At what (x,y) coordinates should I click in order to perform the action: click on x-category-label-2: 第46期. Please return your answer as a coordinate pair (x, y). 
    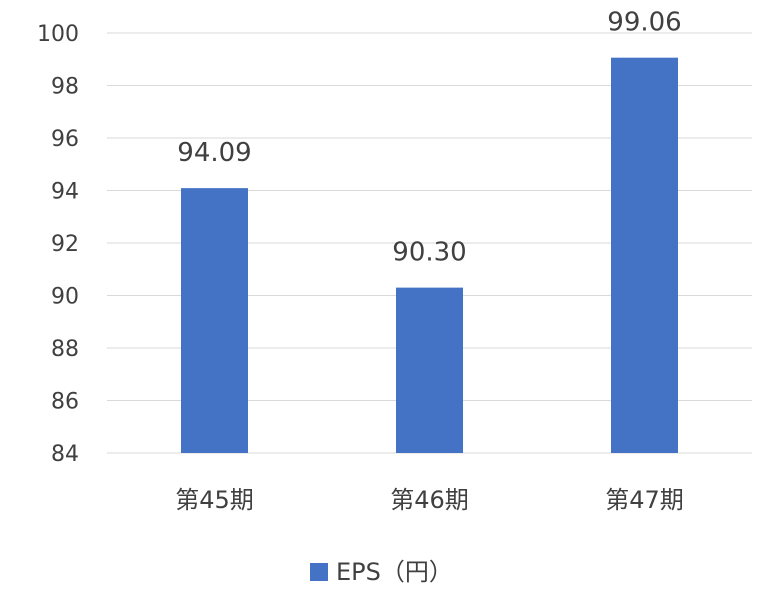
    Looking at the image, I should click on (429, 500).